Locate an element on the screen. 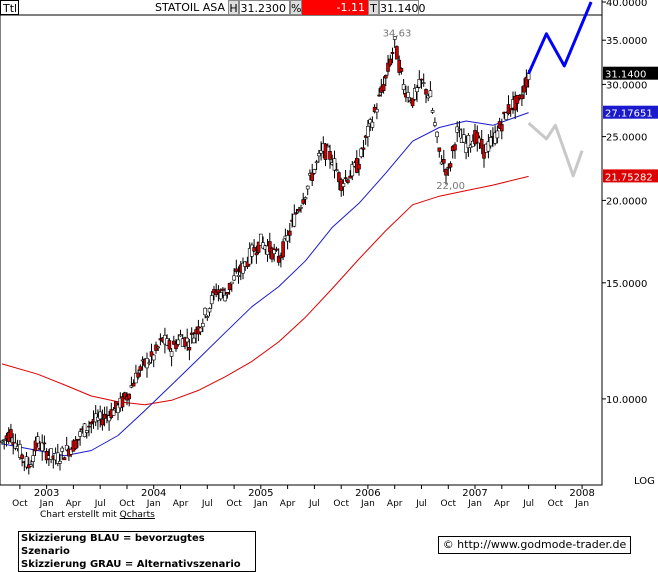 This screenshot has width=658, height=572. x-year-label: 2004 is located at coordinates (153, 493).